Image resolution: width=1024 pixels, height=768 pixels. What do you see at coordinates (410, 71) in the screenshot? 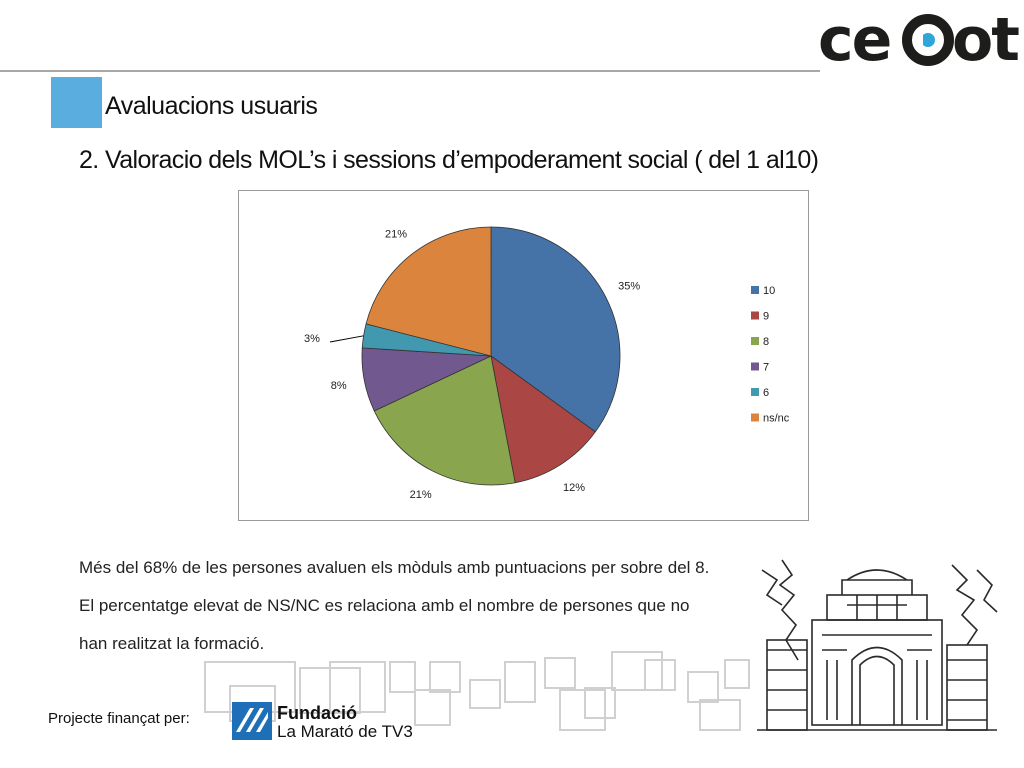
I see `header-divider` at bounding box center [410, 71].